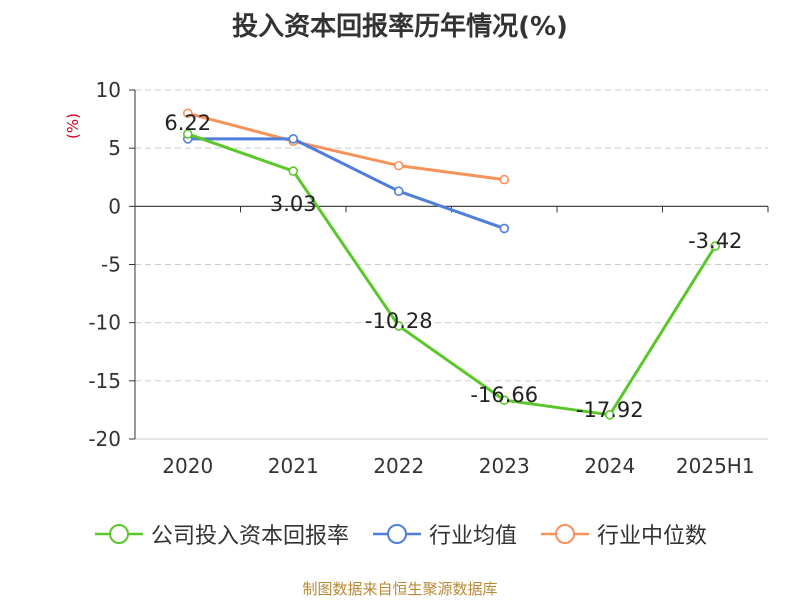 The image size is (800, 600). What do you see at coordinates (400, 27) in the screenshot?
I see `chart-title: 投入资本回报率历年情况(%)` at bounding box center [400, 27].